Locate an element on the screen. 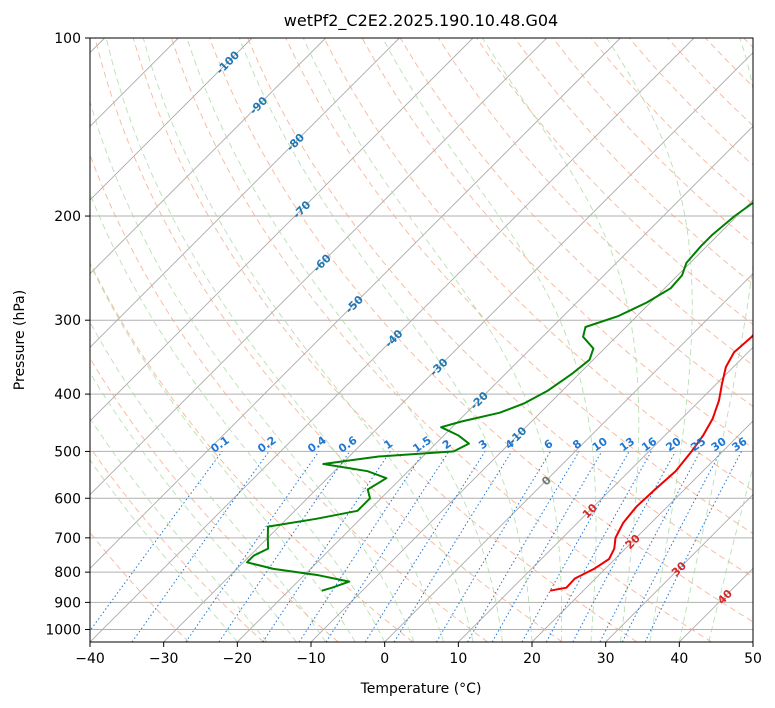  x-tick-label: 20 is located at coordinates (532, 659).